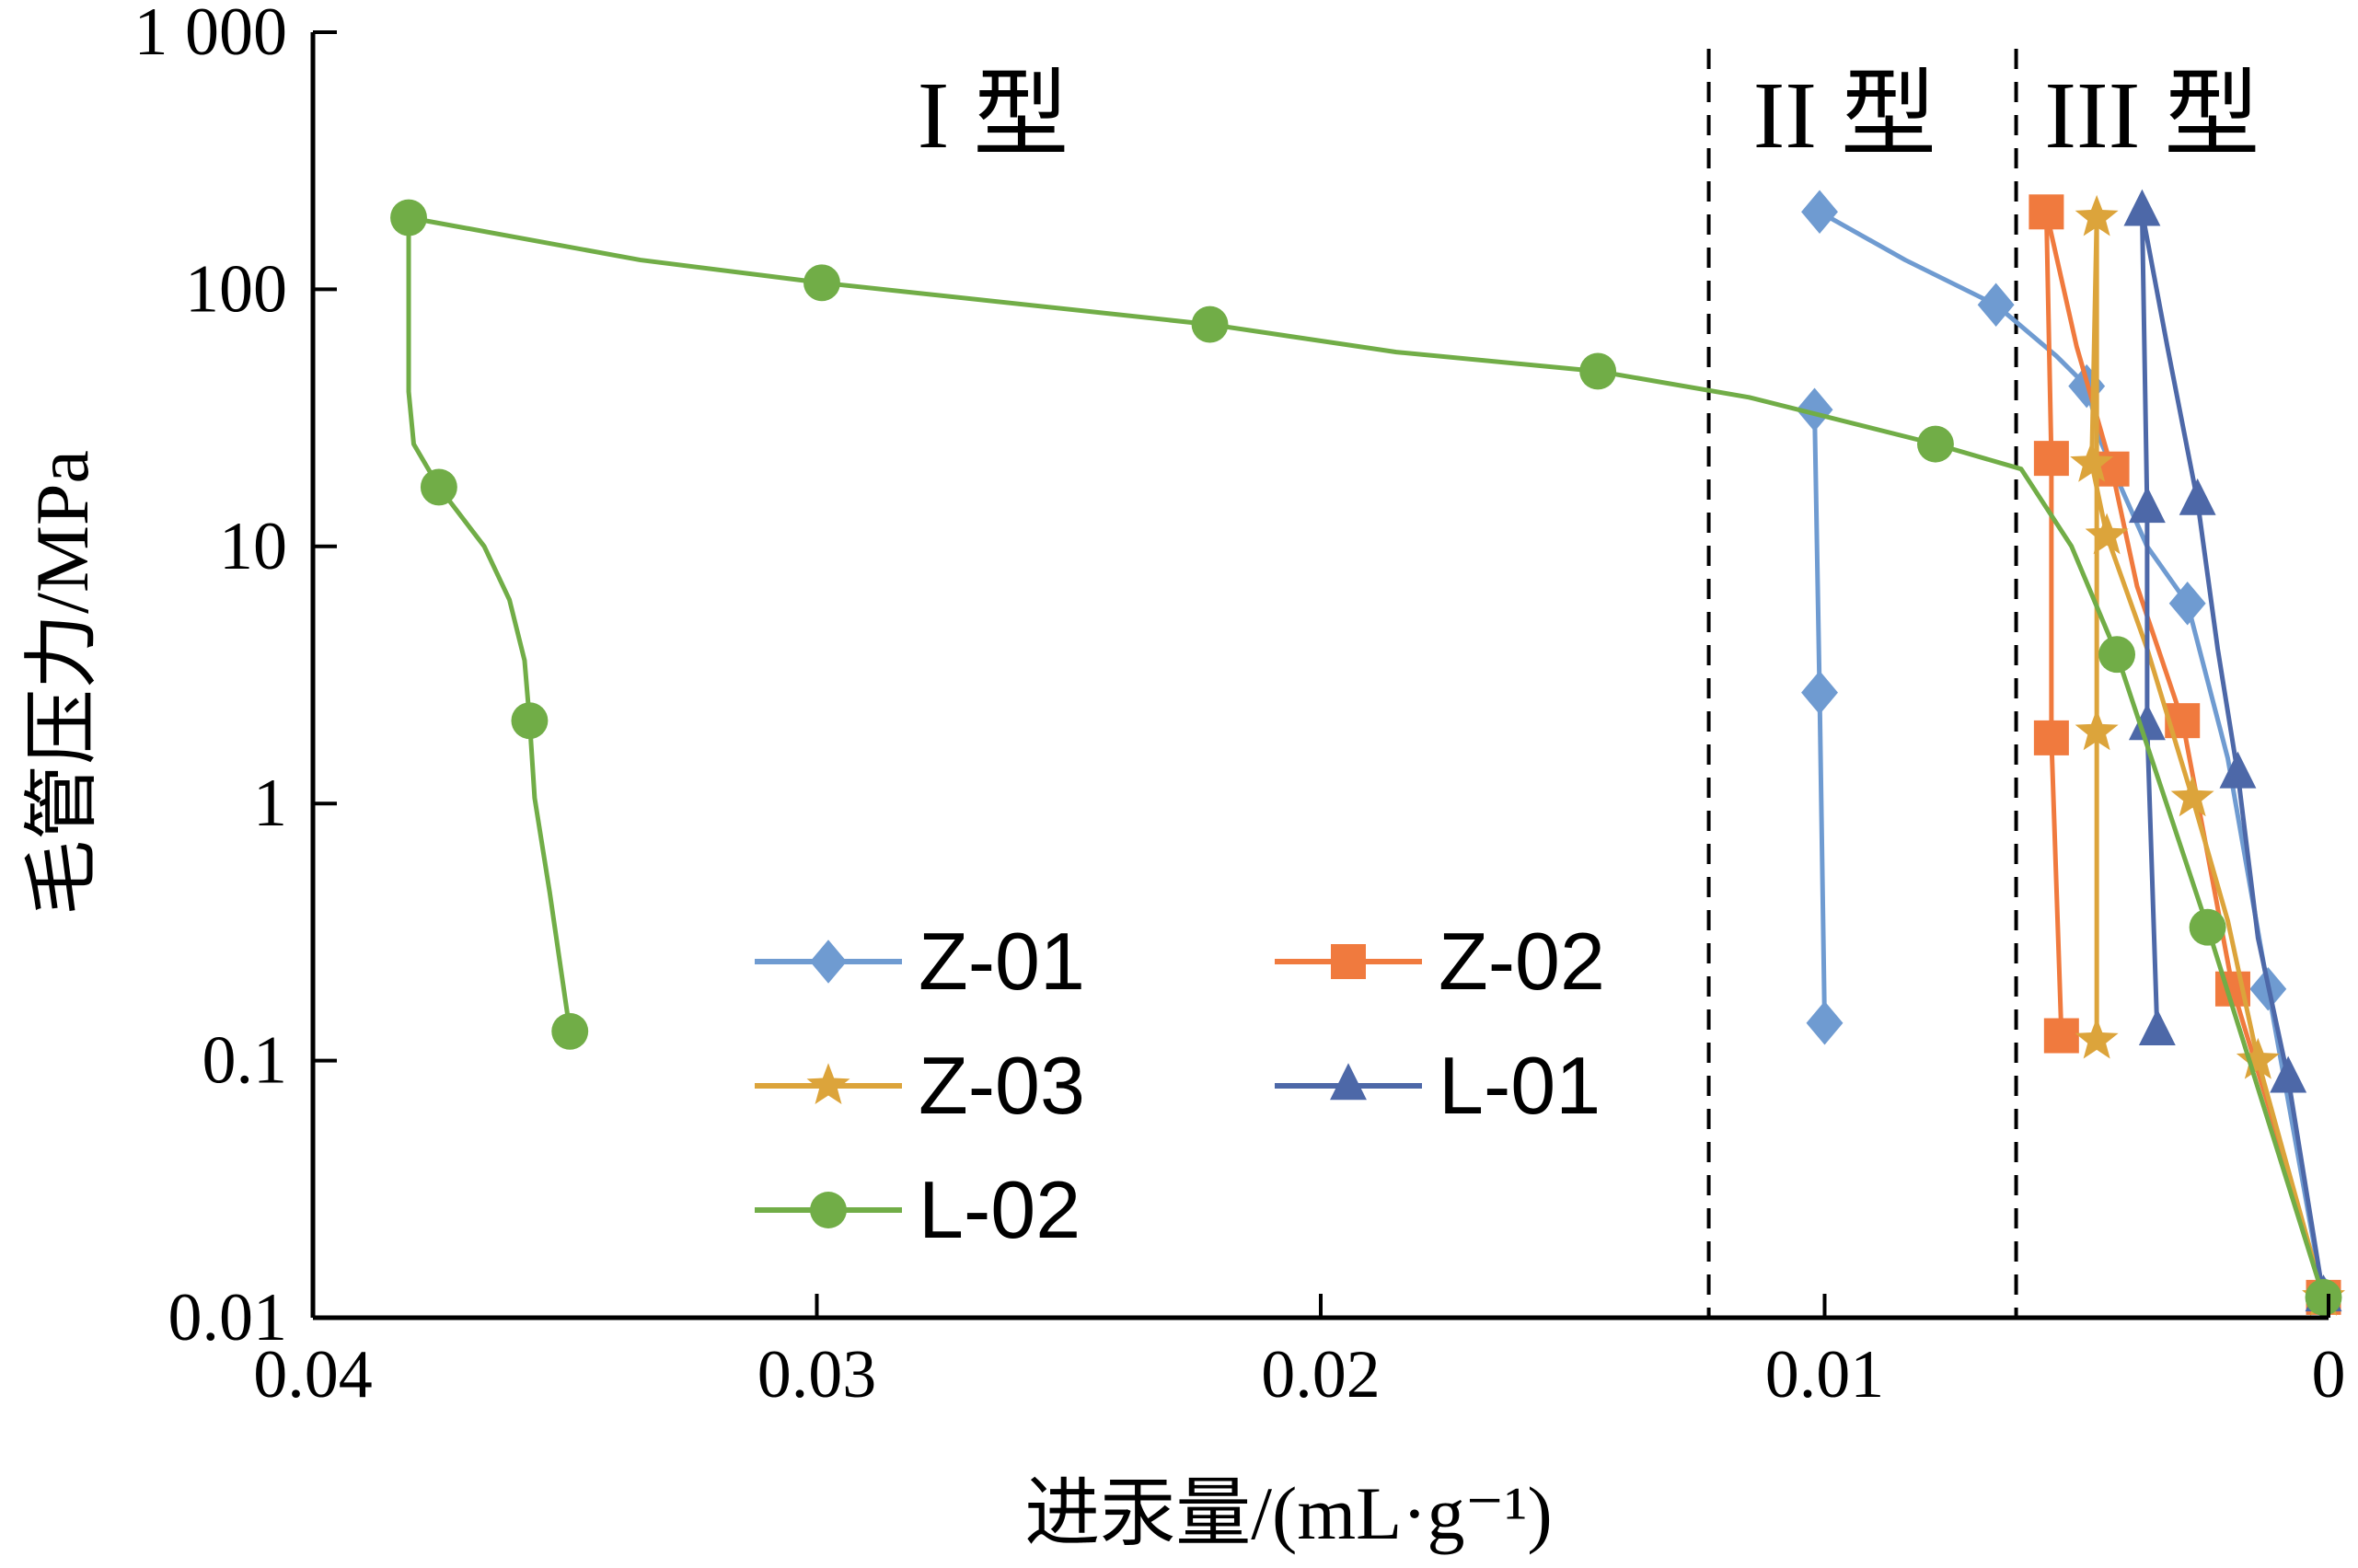  Describe the element at coordinates (817, 1374) in the screenshot. I see `x-tick-label: 0.03` at that location.